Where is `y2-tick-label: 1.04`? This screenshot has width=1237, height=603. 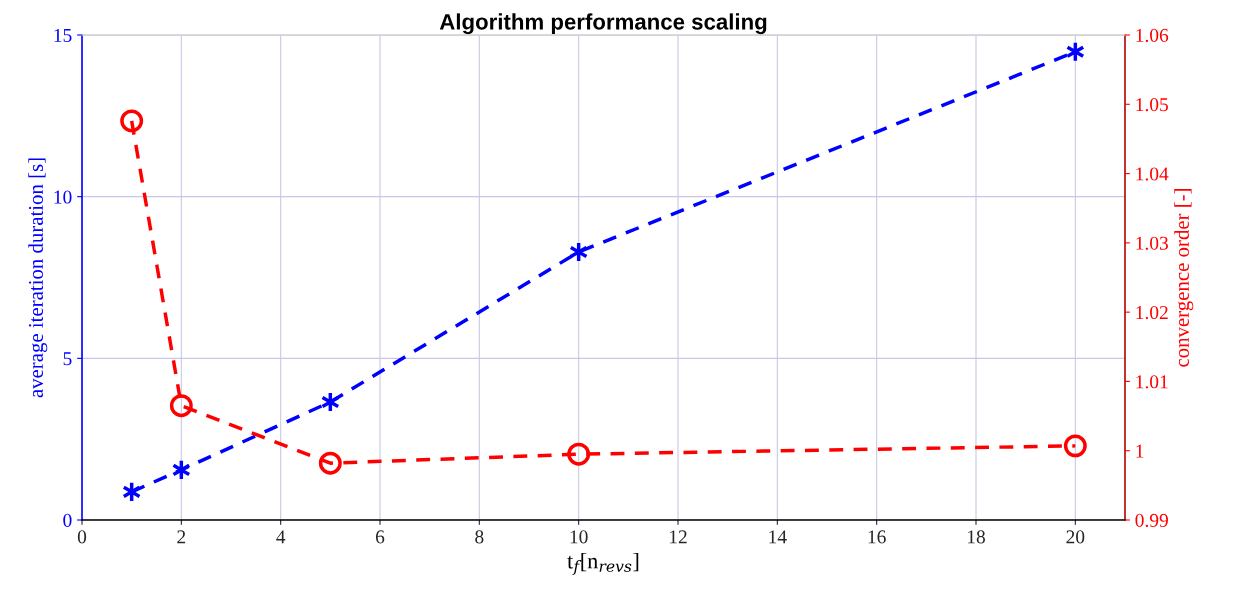
y2-tick-label: 1.04 is located at coordinates (1152, 174).